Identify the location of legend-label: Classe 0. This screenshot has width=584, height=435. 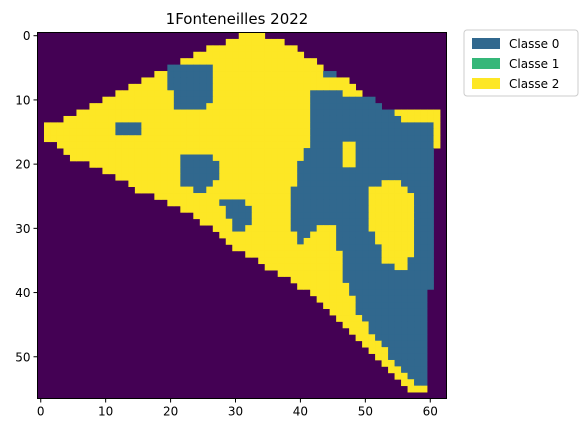
(534, 44).